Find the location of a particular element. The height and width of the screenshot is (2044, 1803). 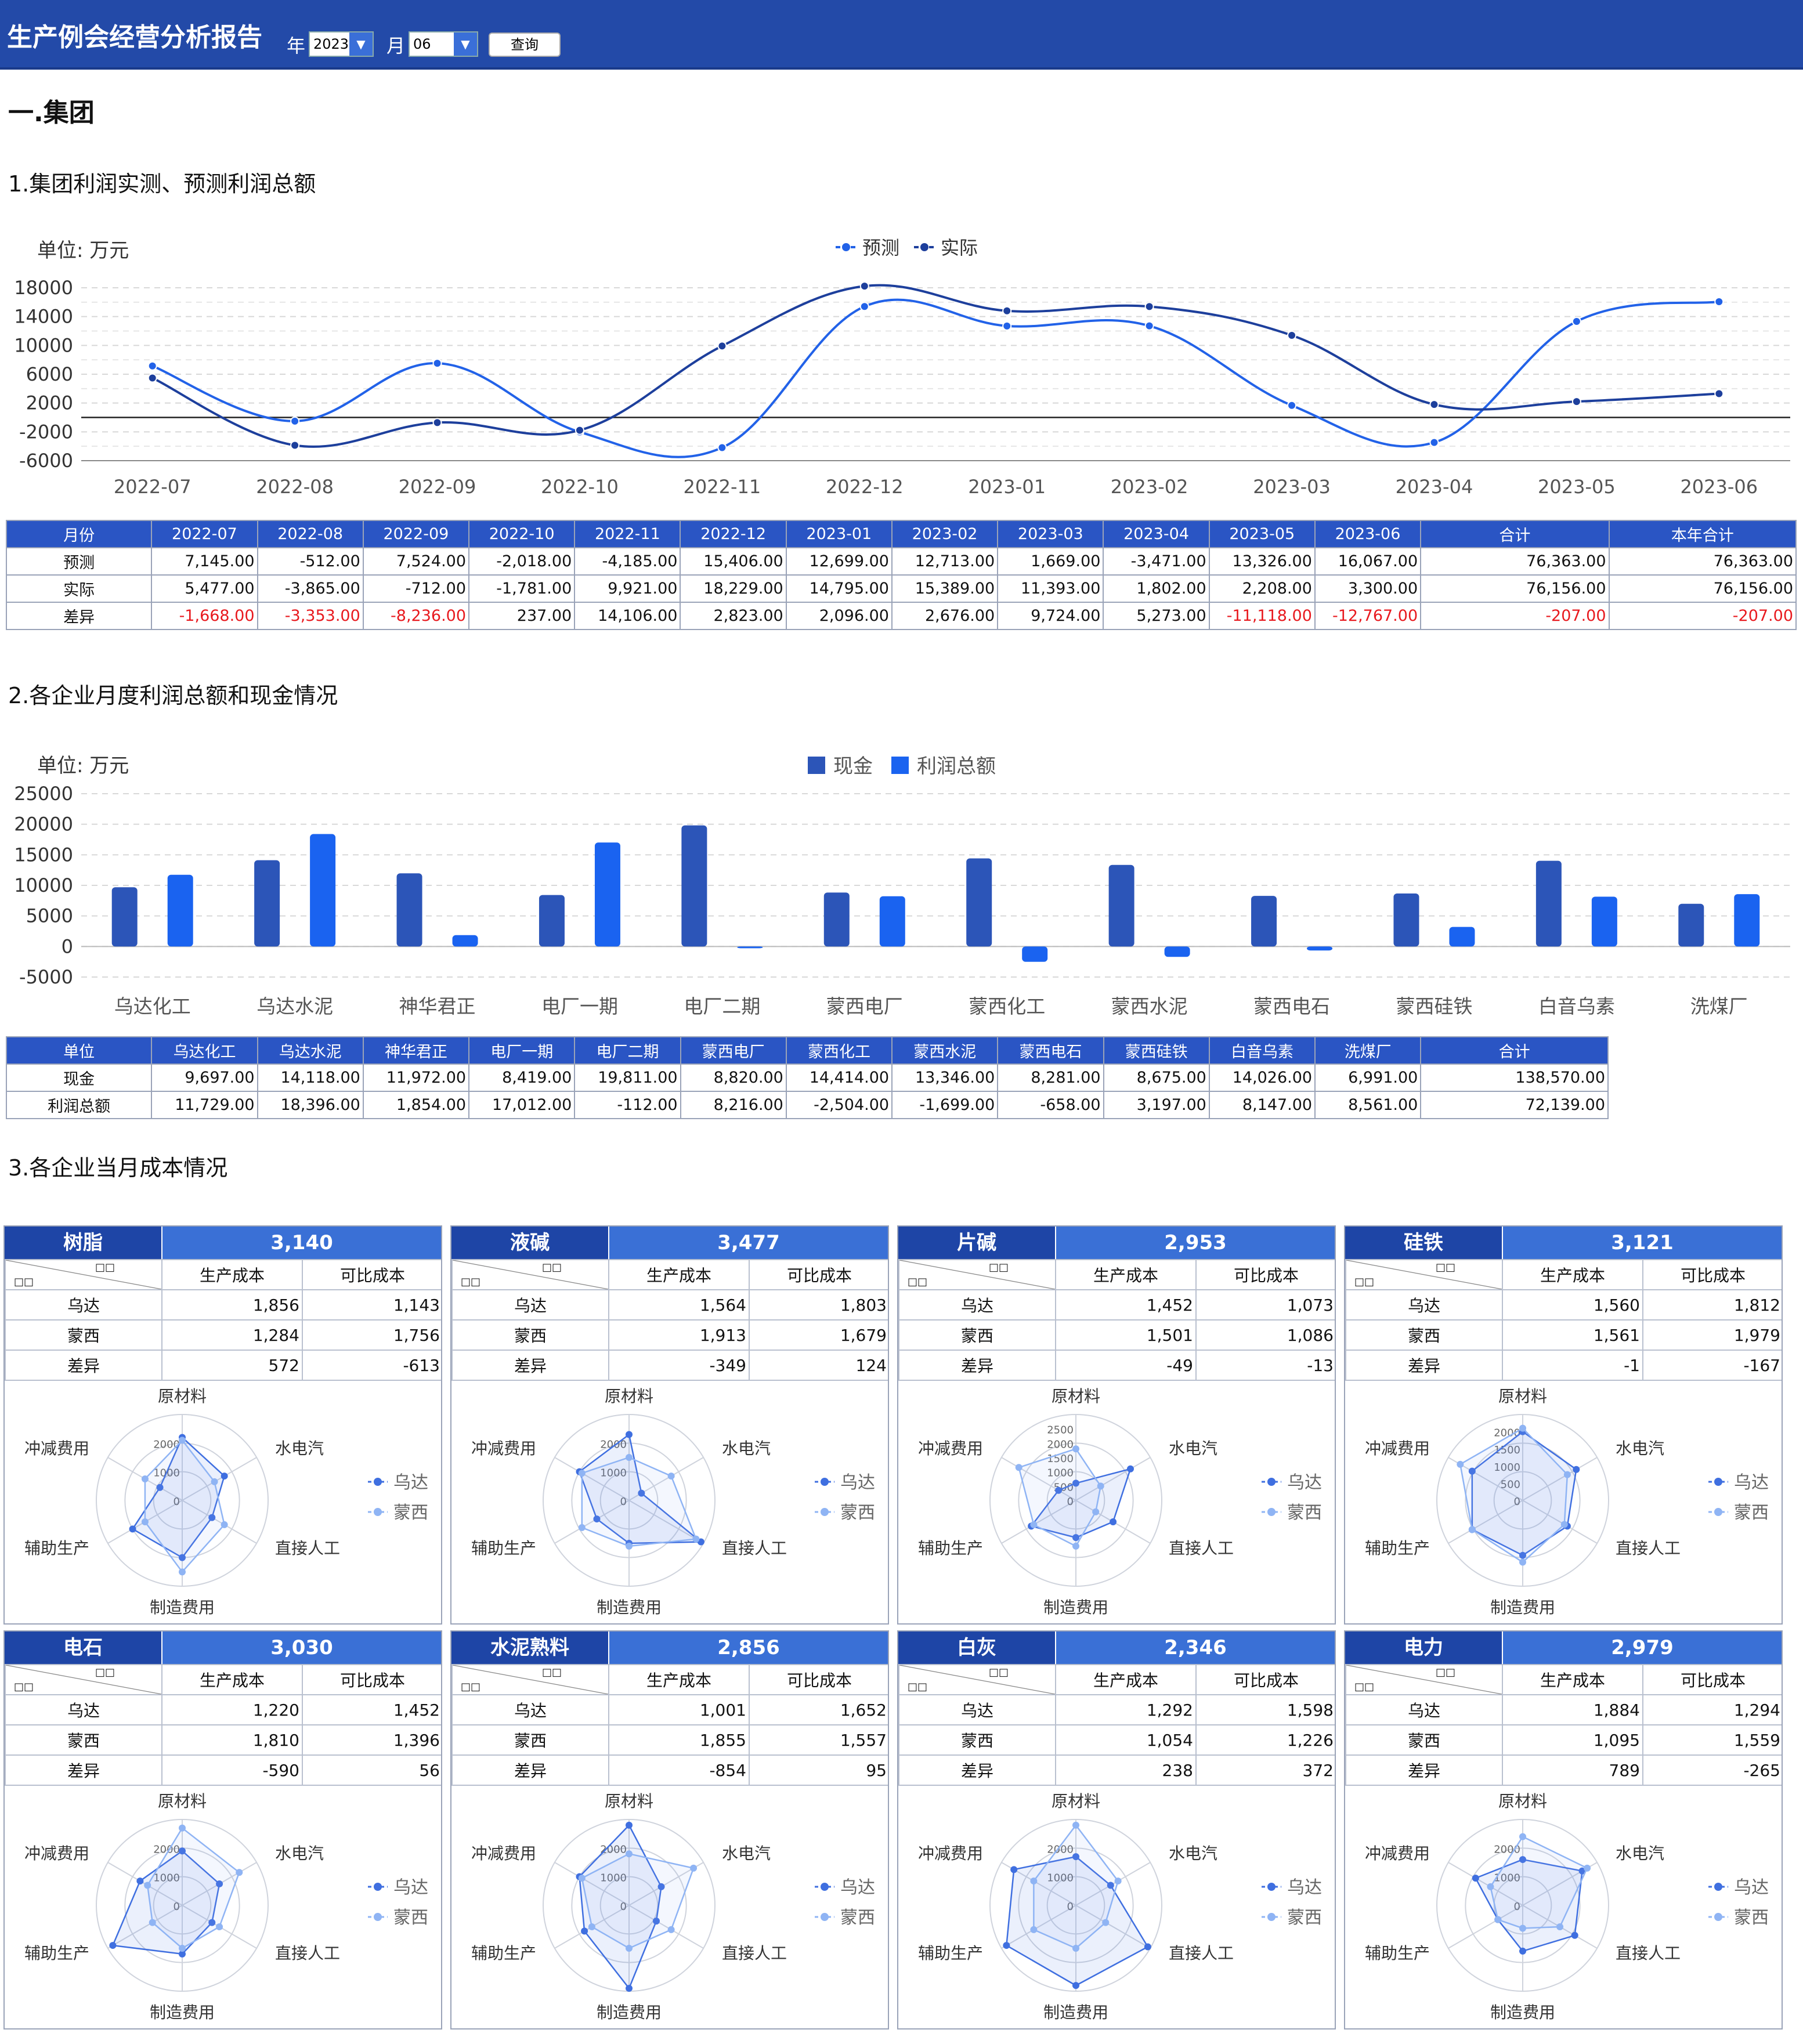

table-cell: 1,803 is located at coordinates (818, 1305).